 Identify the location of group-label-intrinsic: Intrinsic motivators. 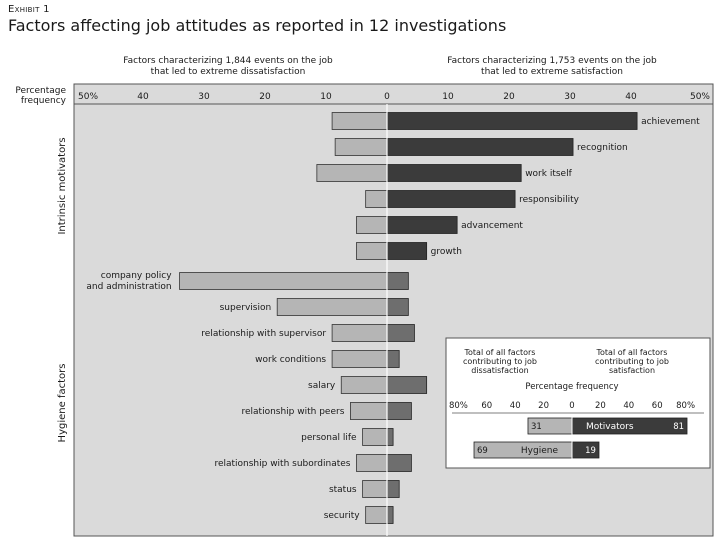
(62, 185).